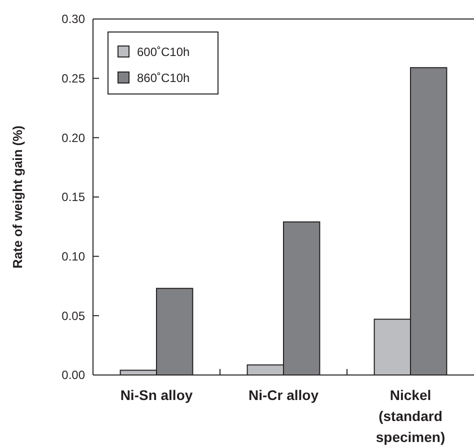 The width and height of the screenshot is (474, 448). I want to click on y-tick-label: 0.15, so click(74, 197).